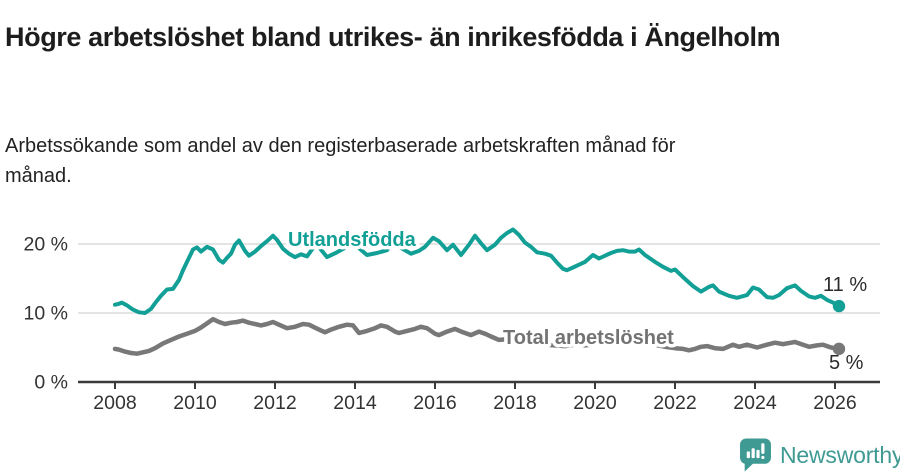 Image resolution: width=900 pixels, height=474 pixels. Describe the element at coordinates (352, 240) in the screenshot. I see `series-name-label-utlandsf-dda: Utlandsfödda` at that location.